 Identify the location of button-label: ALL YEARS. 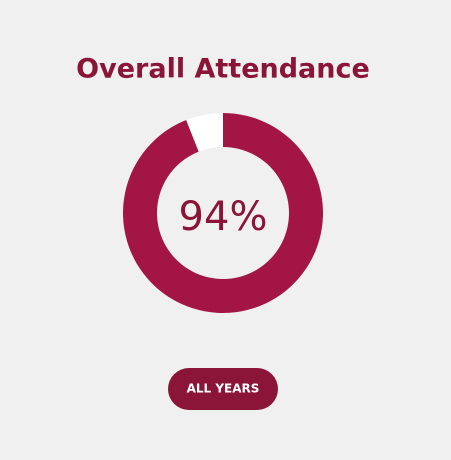
(223, 389).